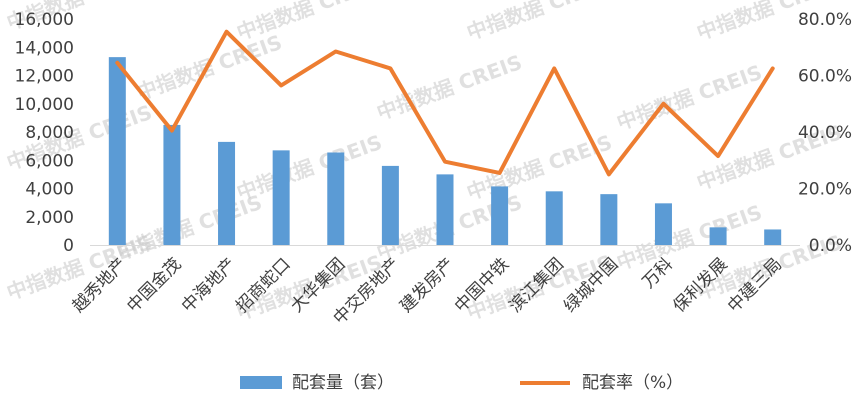 This screenshot has width=860, height=409. I want to click on left-axis-tick-label: 4,000, so click(49, 190).